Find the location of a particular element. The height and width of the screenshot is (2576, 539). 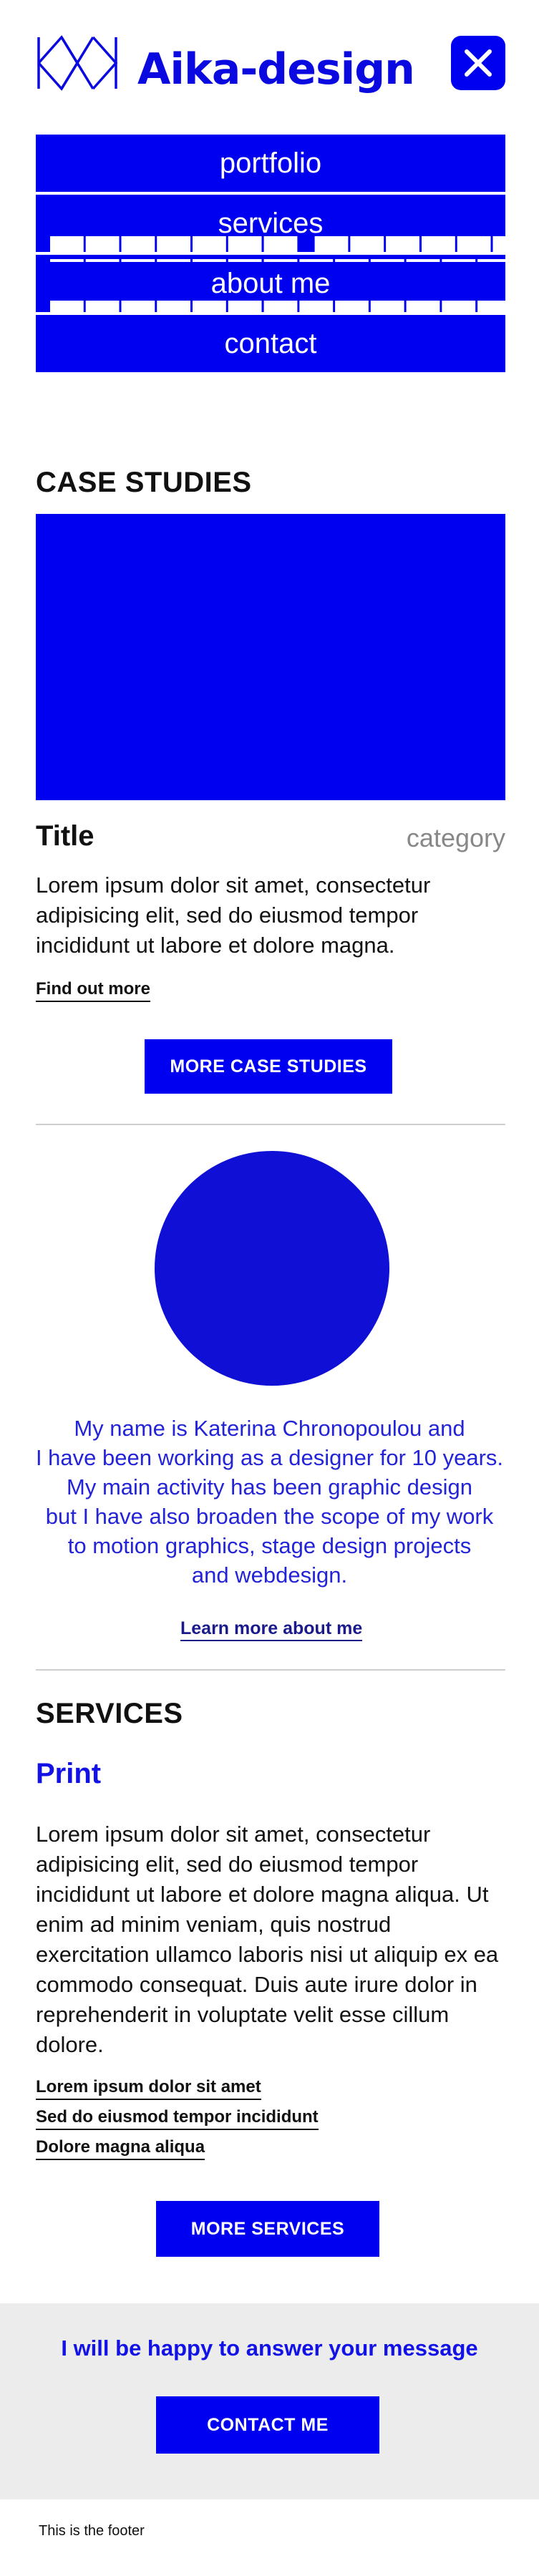

aika-logo-icon is located at coordinates (78, 63).